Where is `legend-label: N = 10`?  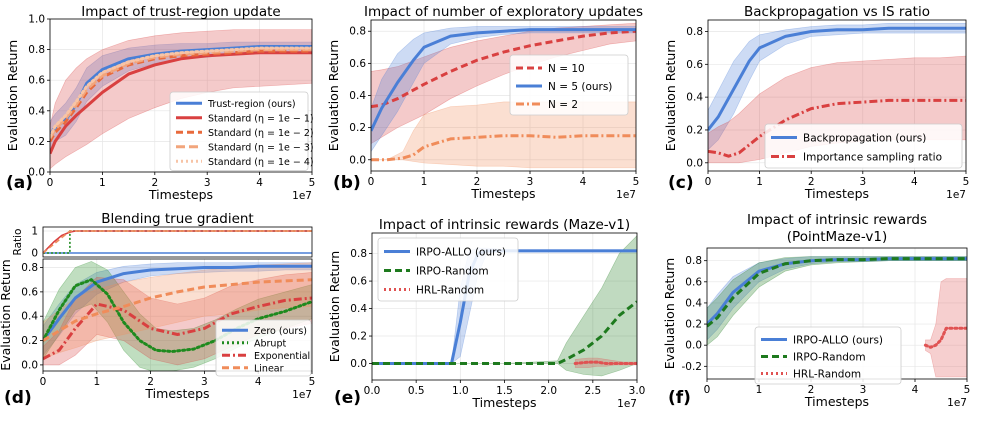
legend-label: N = 10 is located at coordinates (566, 69).